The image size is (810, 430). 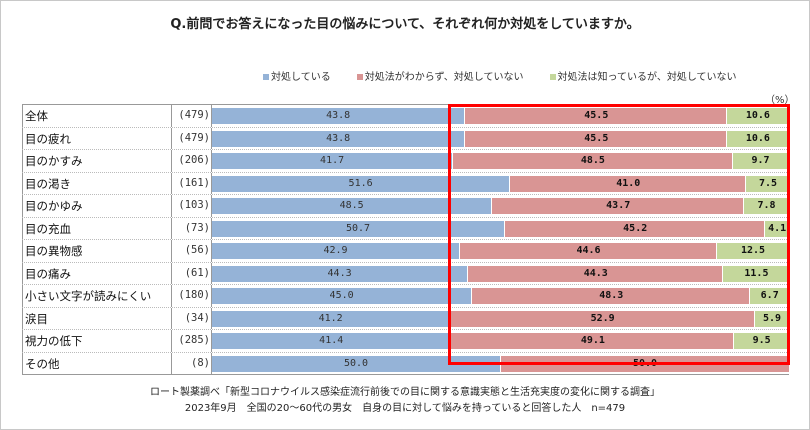 What do you see at coordinates (766, 206) in the screenshot?
I see `bar-segment: 7.8` at bounding box center [766, 206].